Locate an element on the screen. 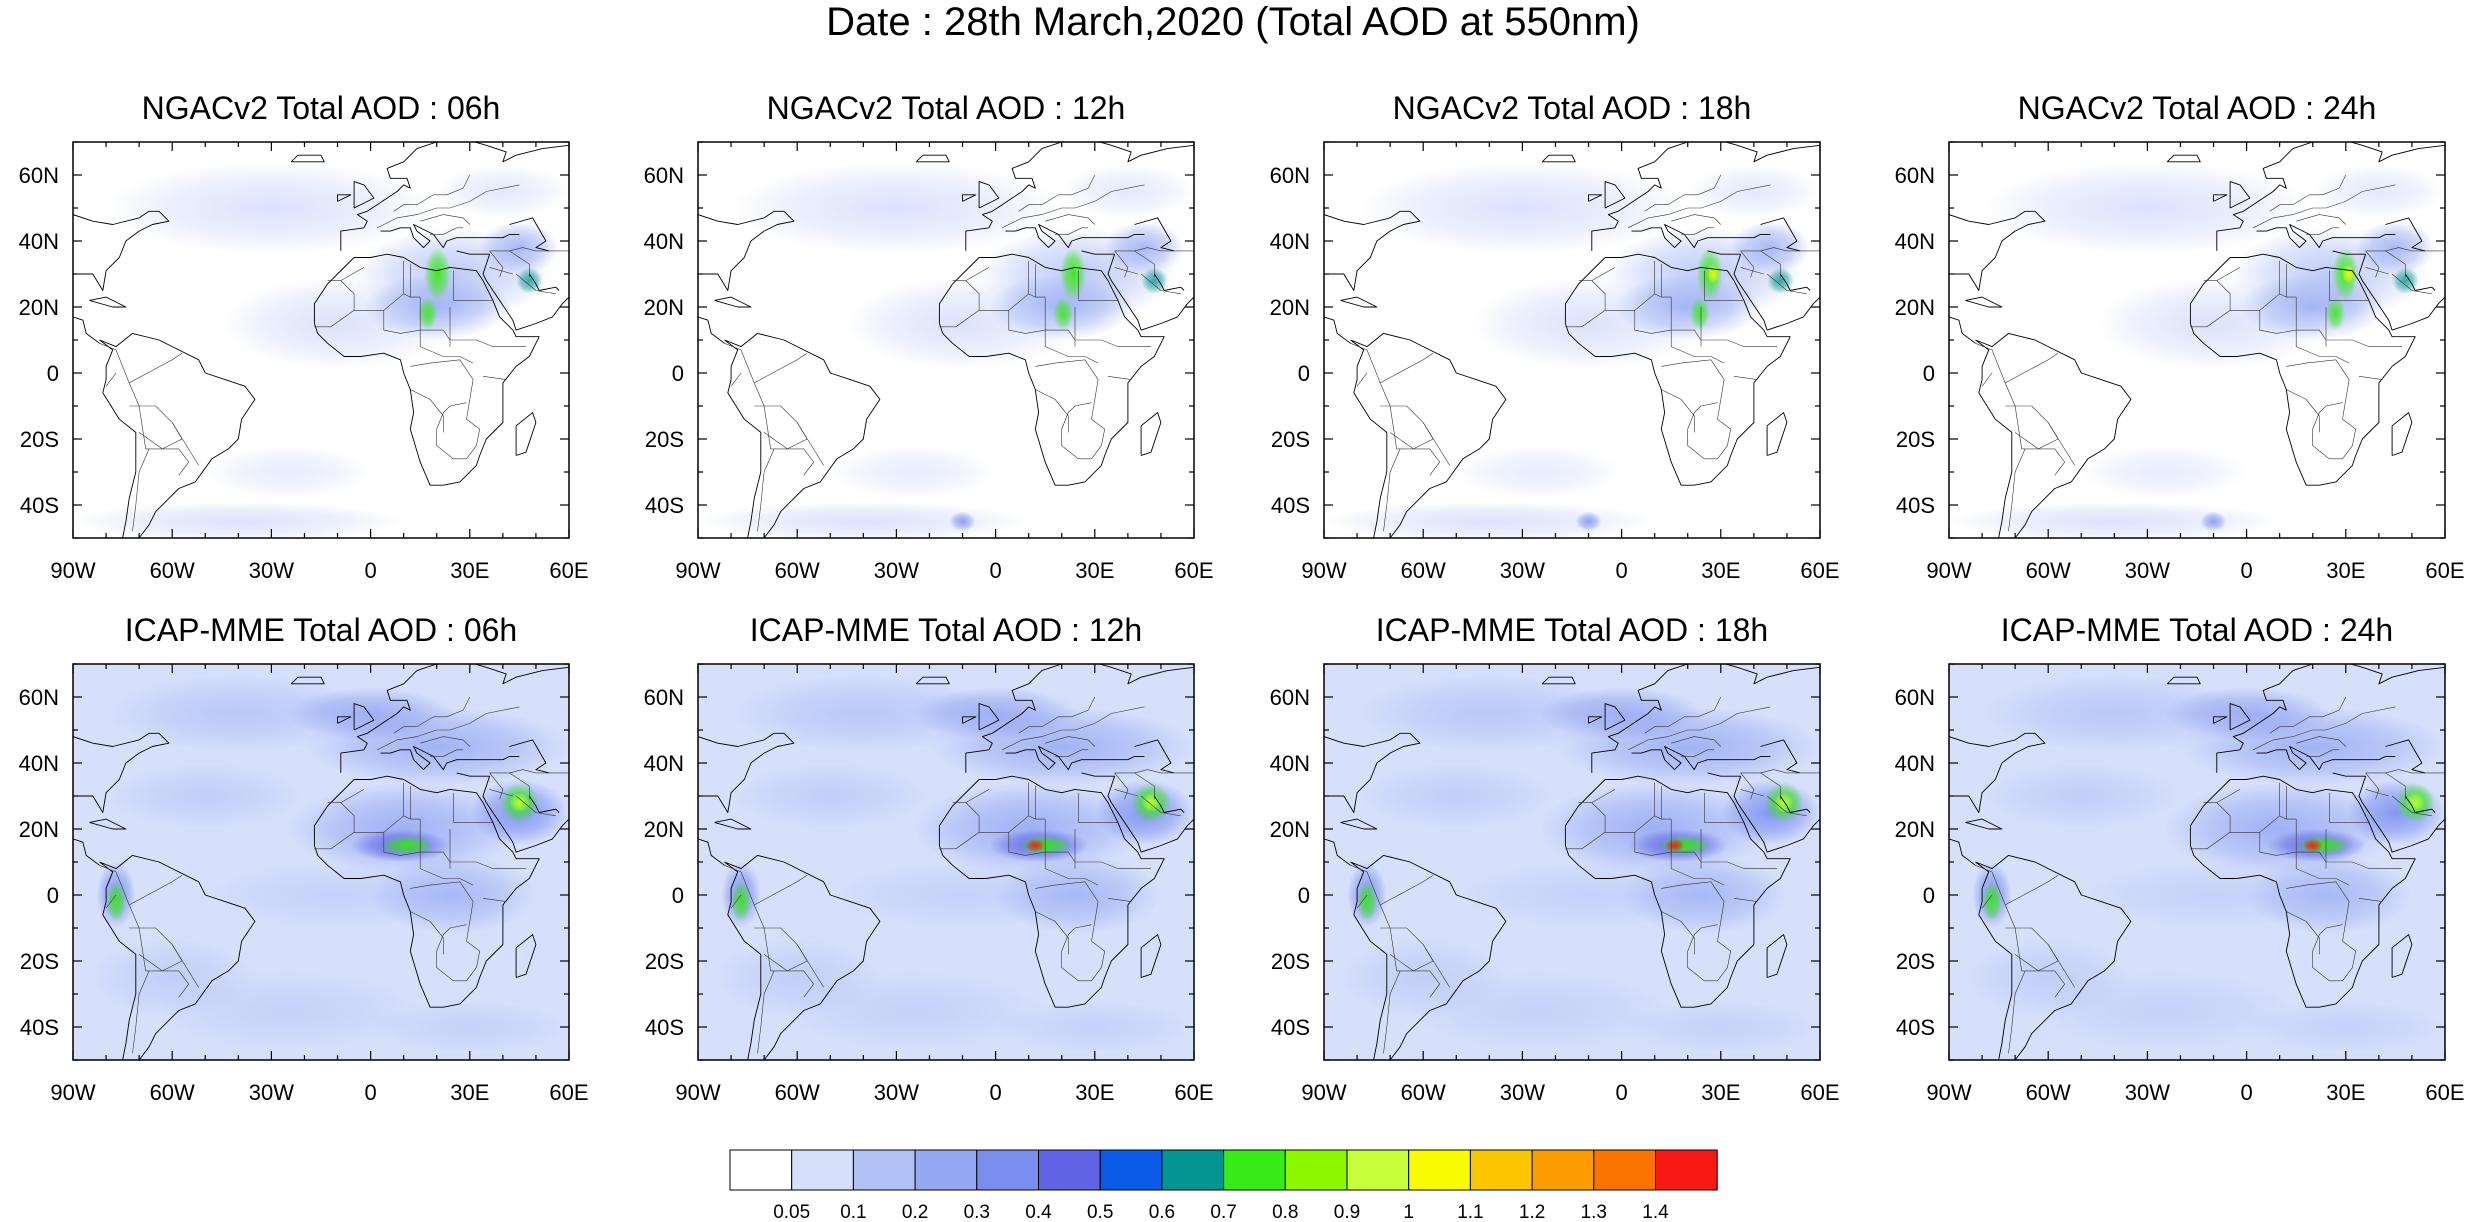 The height and width of the screenshot is (1222, 2466). colorbar-label: 0.5 is located at coordinates (1100, 1212).